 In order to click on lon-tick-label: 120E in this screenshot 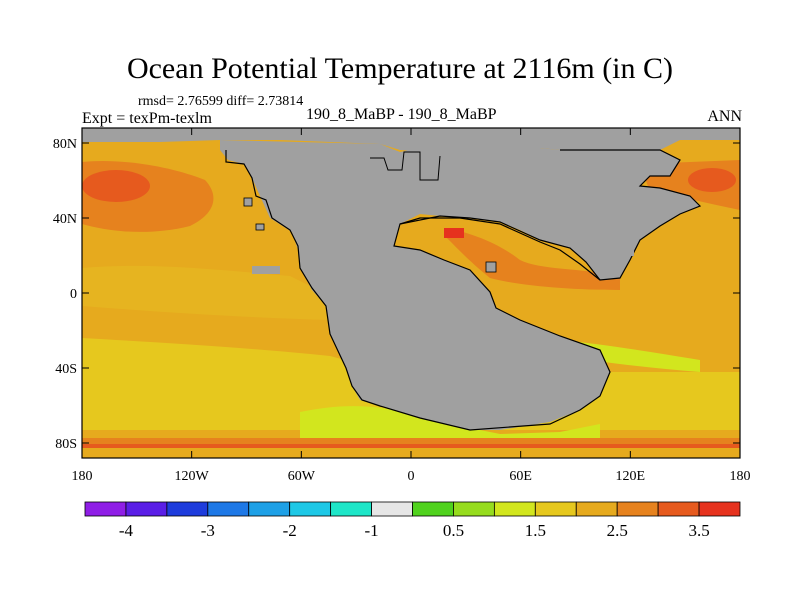, I will do `click(631, 476)`.